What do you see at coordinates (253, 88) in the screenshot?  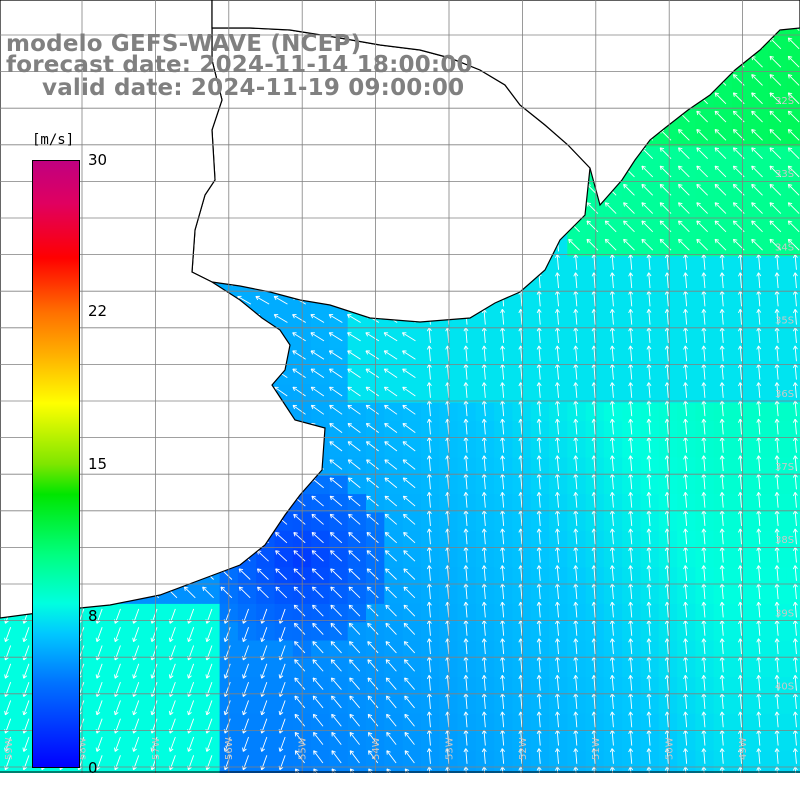 I see `title-valid-date: valid date: 2024-11-19 09:00:00` at bounding box center [253, 88].